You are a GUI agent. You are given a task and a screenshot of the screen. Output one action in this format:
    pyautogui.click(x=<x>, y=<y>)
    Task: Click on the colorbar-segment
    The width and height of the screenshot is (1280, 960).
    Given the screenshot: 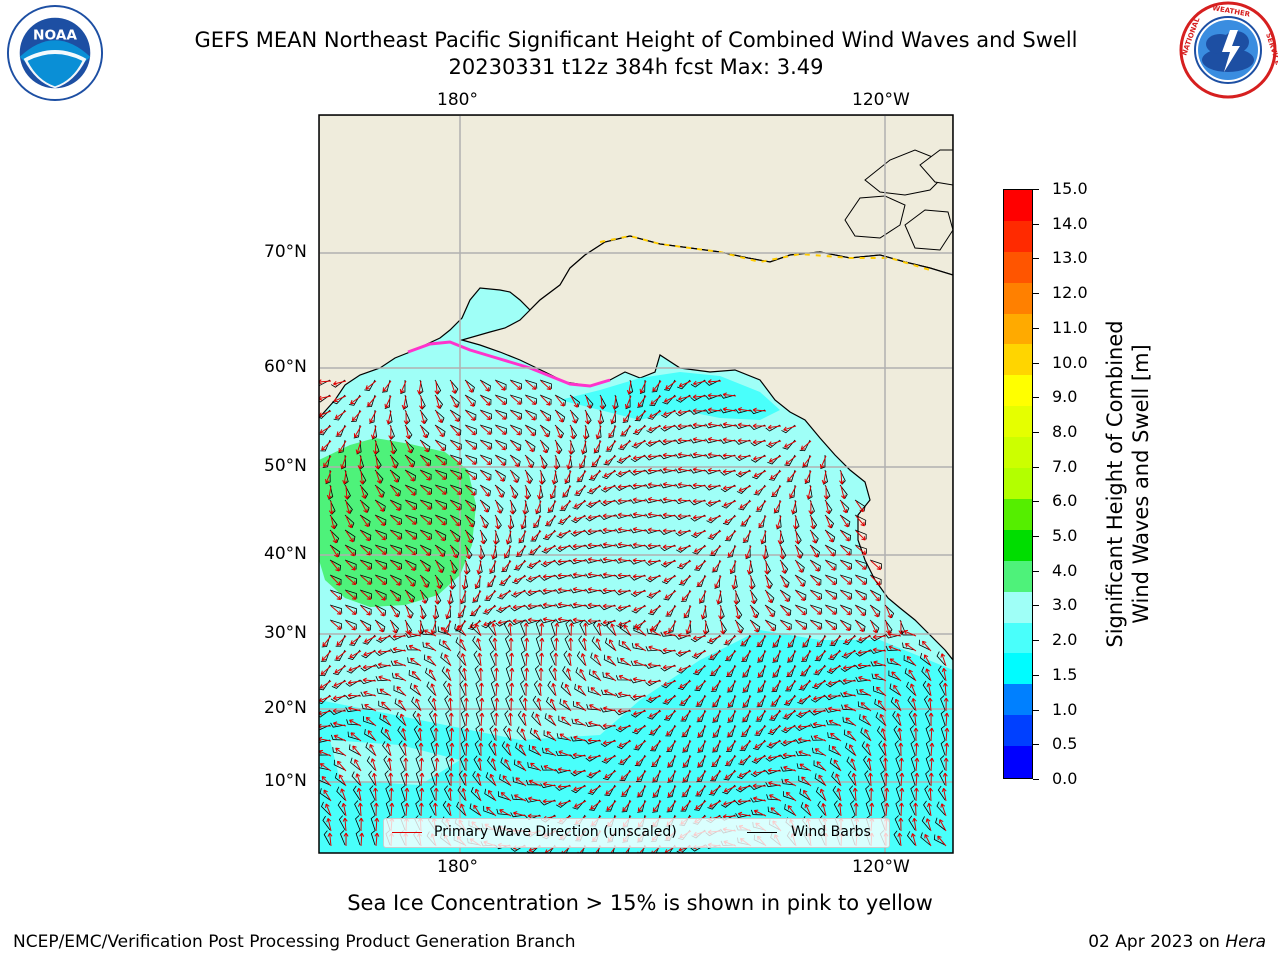 What is the action you would take?
    pyautogui.click(x=1018, y=236)
    